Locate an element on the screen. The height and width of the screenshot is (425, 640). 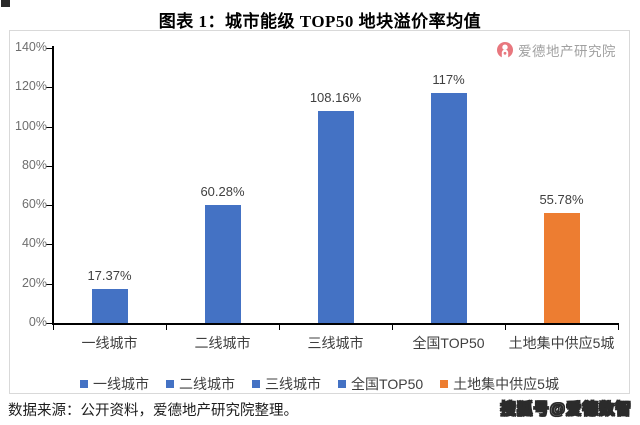
bar-value-label: 108.16% is located at coordinates (335, 97).